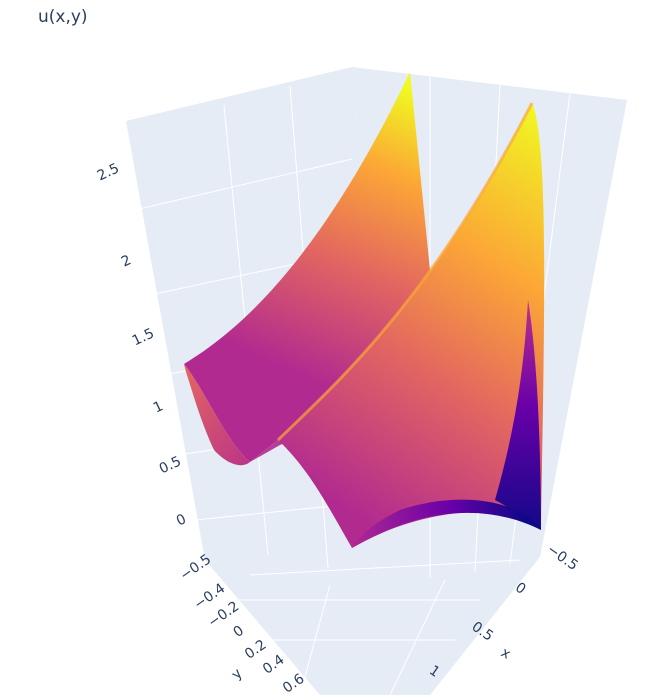 This screenshot has height=695, width=646. I want to click on floor-plane, so click(372, 626).